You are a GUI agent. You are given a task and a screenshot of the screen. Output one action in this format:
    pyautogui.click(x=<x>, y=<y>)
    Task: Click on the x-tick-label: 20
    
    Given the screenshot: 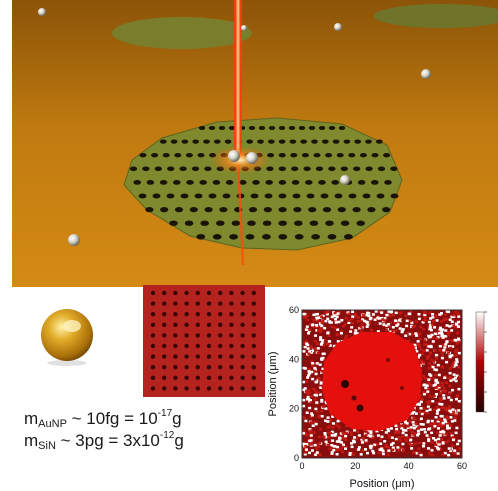 What is the action you would take?
    pyautogui.click(x=355, y=466)
    